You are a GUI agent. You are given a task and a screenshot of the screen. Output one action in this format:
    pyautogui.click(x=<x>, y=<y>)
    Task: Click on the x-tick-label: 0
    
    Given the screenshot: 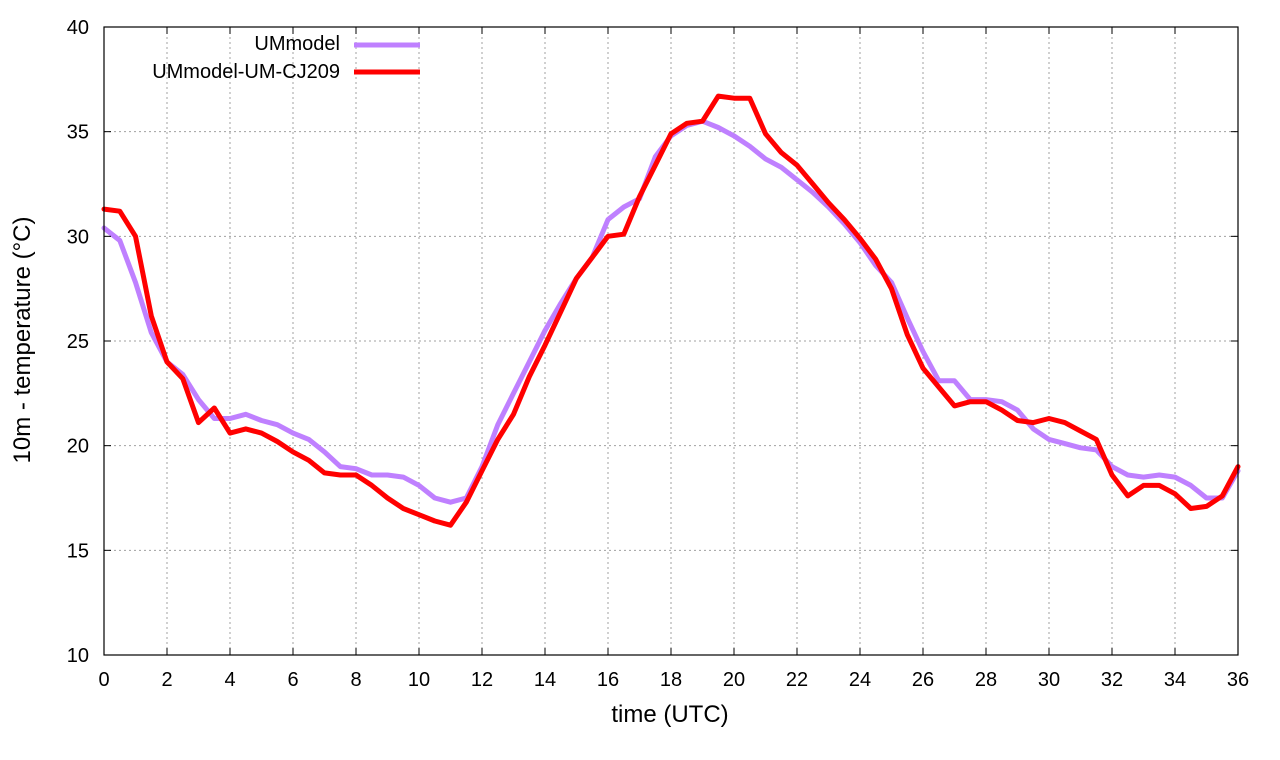 What is the action you would take?
    pyautogui.click(x=103, y=680)
    